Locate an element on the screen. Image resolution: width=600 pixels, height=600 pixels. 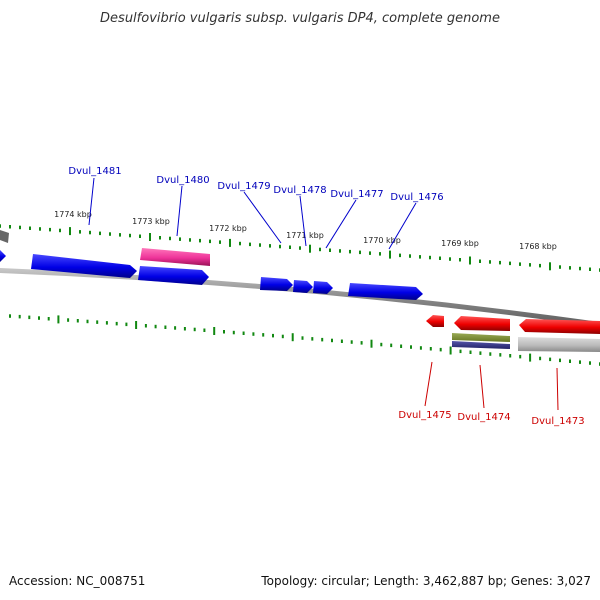
tick-label-1774: 1774 kbp is located at coordinates (73, 214).